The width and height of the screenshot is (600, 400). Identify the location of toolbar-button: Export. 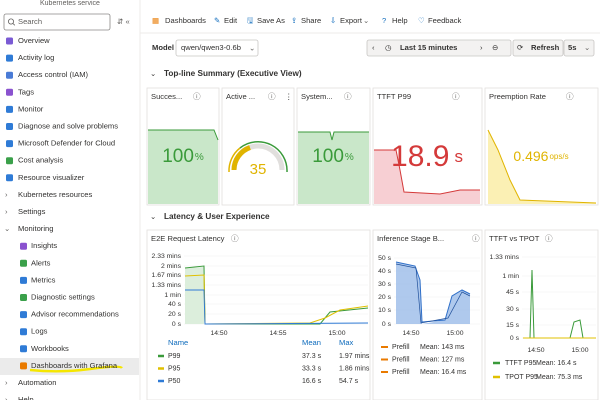
(351, 20).